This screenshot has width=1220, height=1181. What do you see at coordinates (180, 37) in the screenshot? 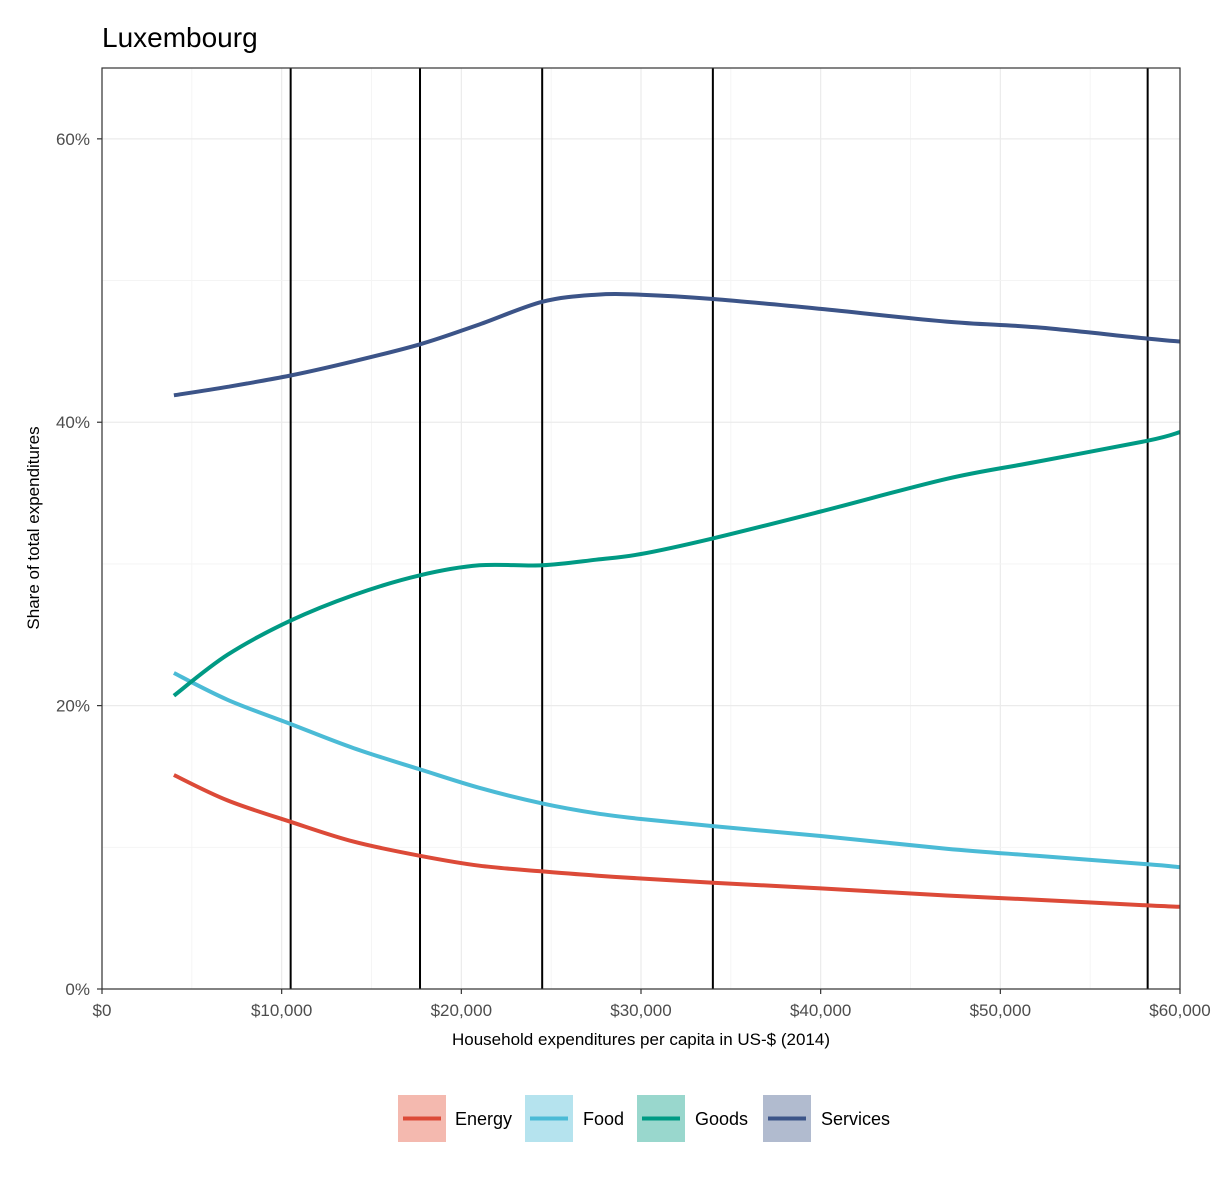
I see `chart-title: Luxembourg` at bounding box center [180, 37].